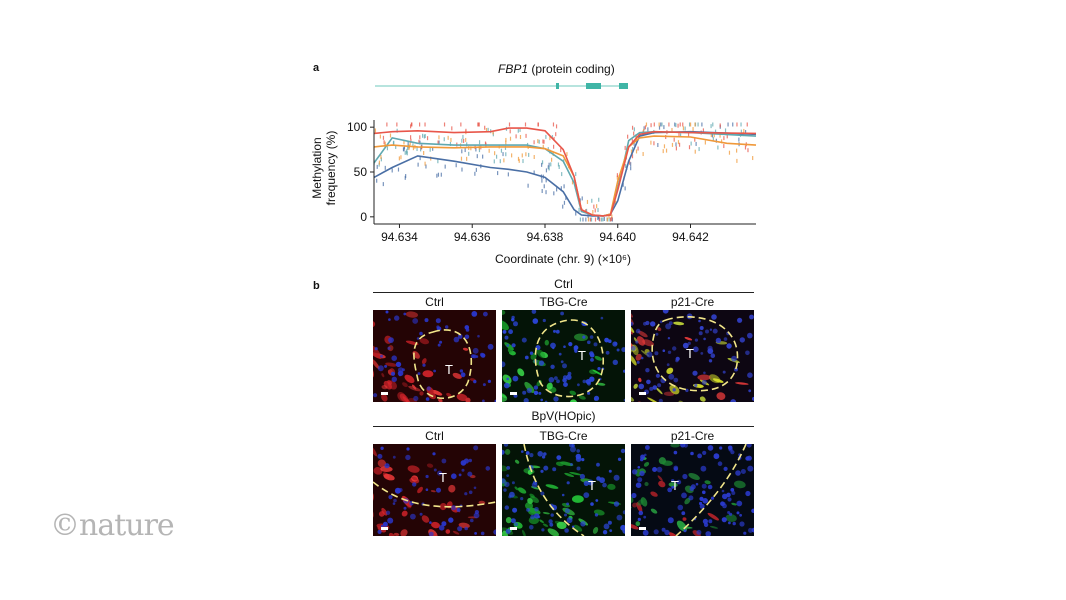 This screenshot has width=1066, height=600. I want to click on y-axis-label-line2: frequency (%), so click(331, 168).